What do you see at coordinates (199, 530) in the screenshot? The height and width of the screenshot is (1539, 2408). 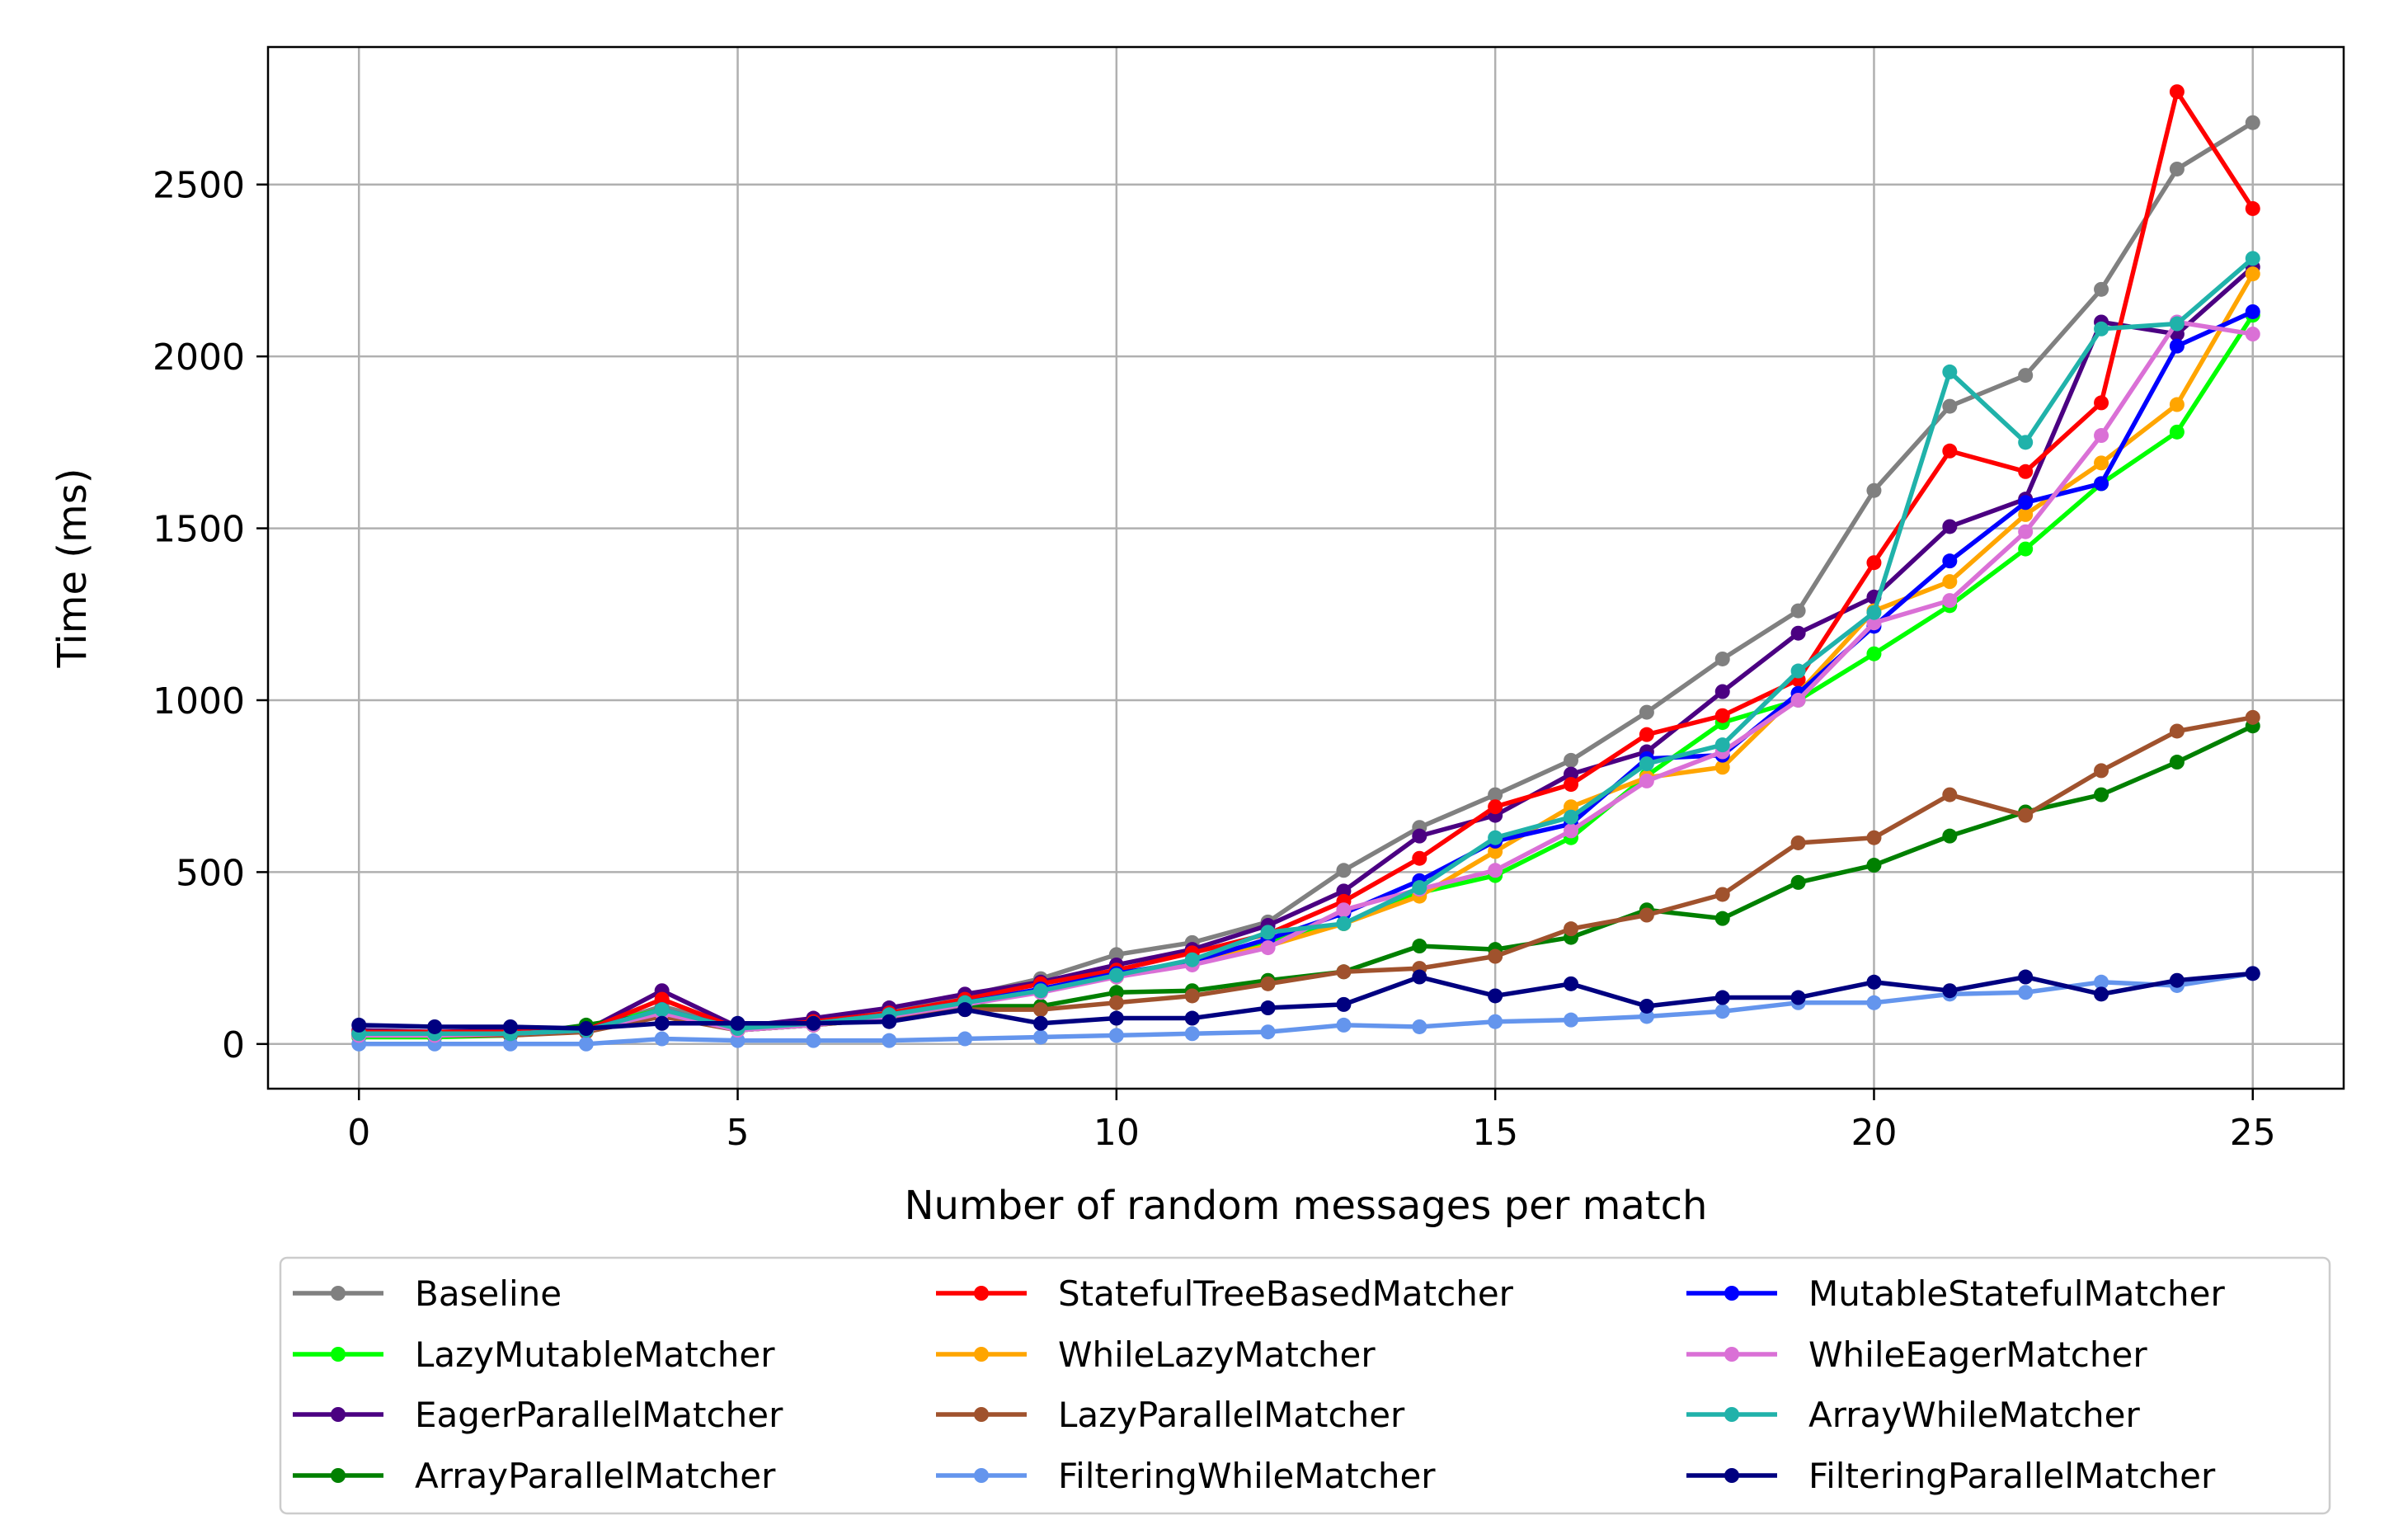 I see `y-tick-label: 1500` at bounding box center [199, 530].